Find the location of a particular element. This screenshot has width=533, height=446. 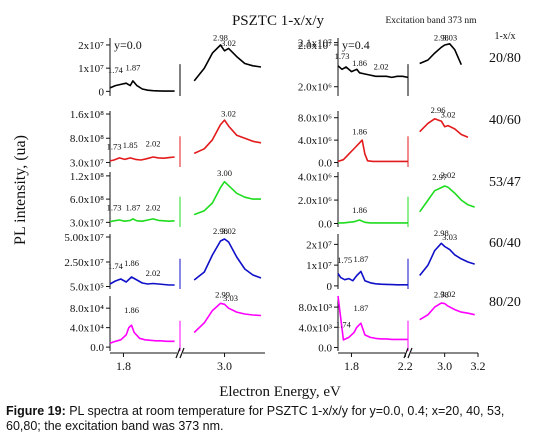

y-tick-label: 2.50x10⁷ is located at coordinates (84, 263).